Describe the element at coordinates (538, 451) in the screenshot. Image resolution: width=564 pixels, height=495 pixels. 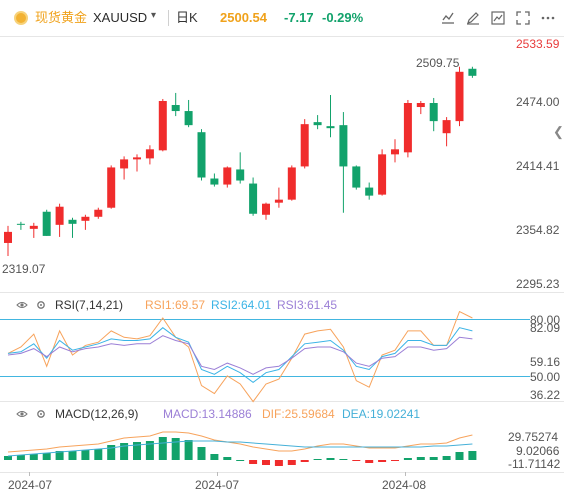
I see `macd-axis-mid: 9.02066` at that location.